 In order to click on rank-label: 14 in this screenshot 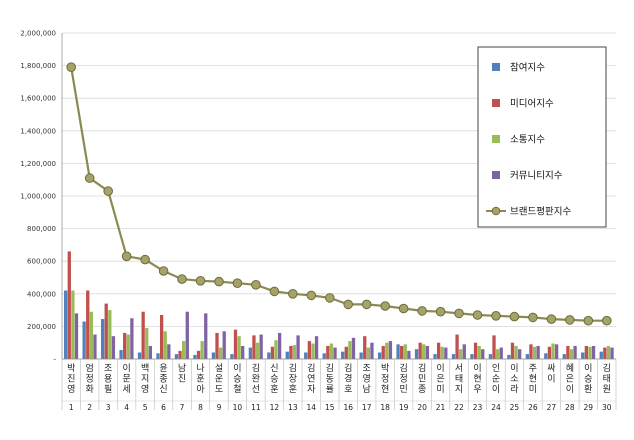, I will do `click(312, 407)`.